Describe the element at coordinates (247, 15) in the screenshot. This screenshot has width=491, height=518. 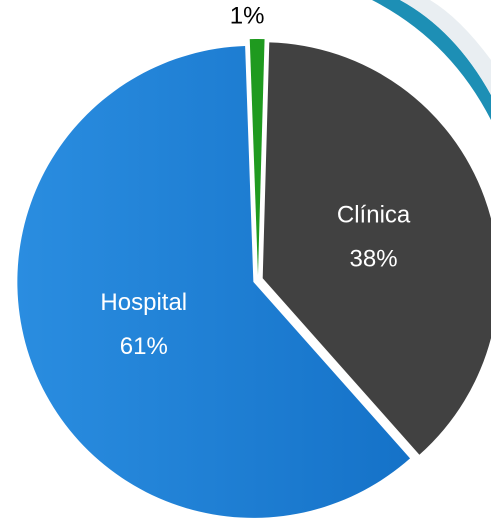
I see `slice-value-label: 1%` at that location.